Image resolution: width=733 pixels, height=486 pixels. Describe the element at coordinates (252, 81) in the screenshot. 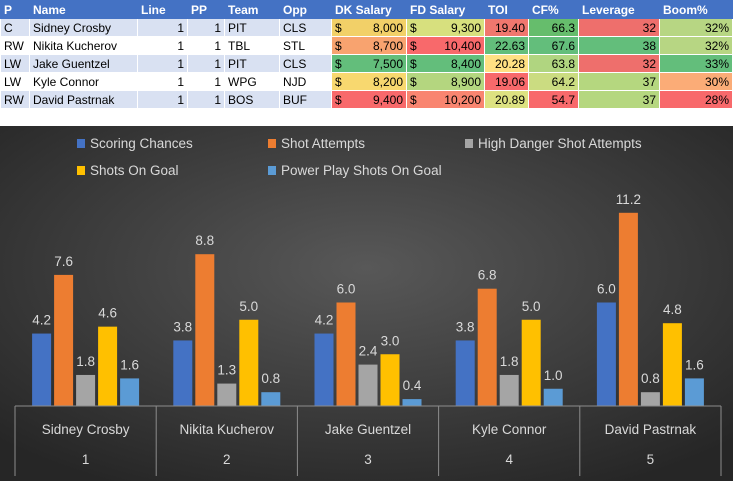

I see `cell-team: WPG` at that location.